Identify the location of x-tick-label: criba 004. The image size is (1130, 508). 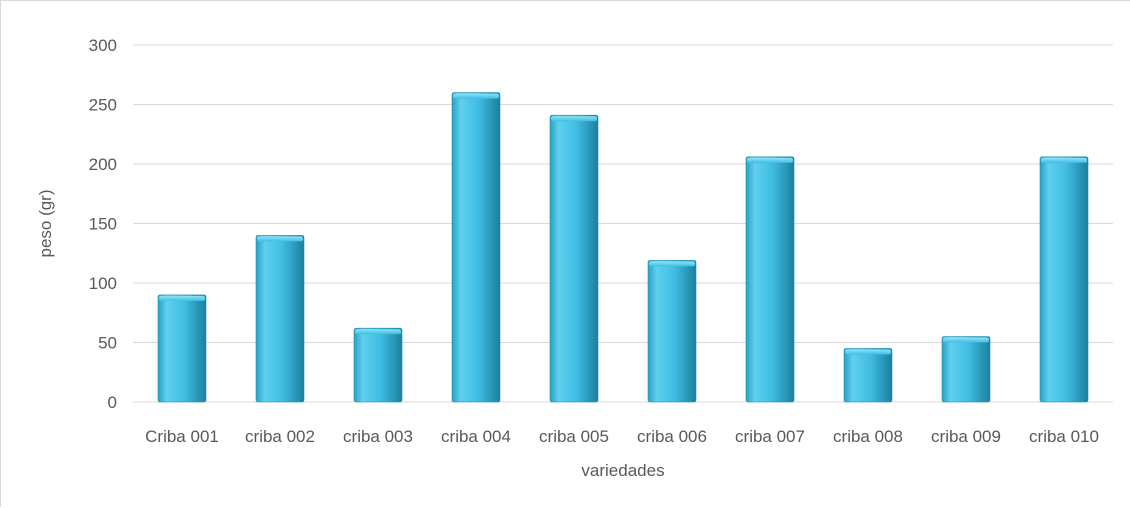
(476, 436).